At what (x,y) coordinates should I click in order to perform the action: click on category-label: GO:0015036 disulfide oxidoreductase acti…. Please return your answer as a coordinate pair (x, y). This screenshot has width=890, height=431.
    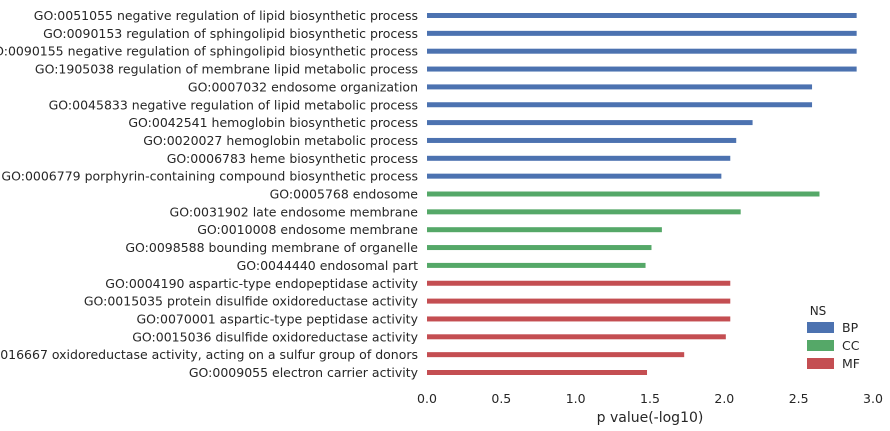
    Looking at the image, I should click on (275, 336).